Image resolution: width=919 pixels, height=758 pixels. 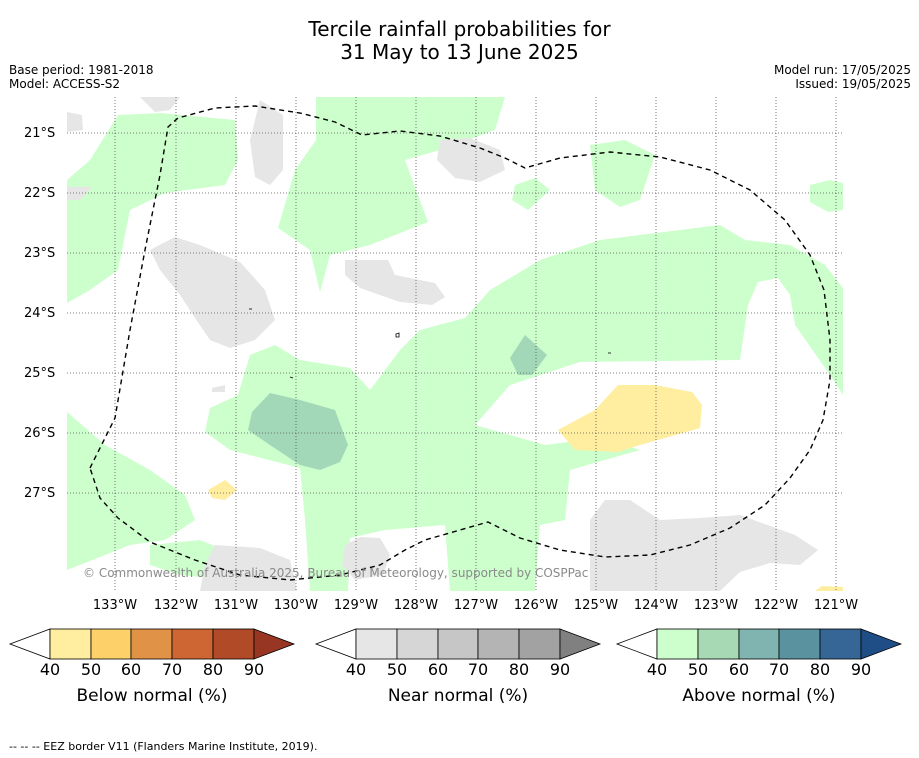 What do you see at coordinates (40, 313) in the screenshot?
I see `lat-label: 24°S` at bounding box center [40, 313].